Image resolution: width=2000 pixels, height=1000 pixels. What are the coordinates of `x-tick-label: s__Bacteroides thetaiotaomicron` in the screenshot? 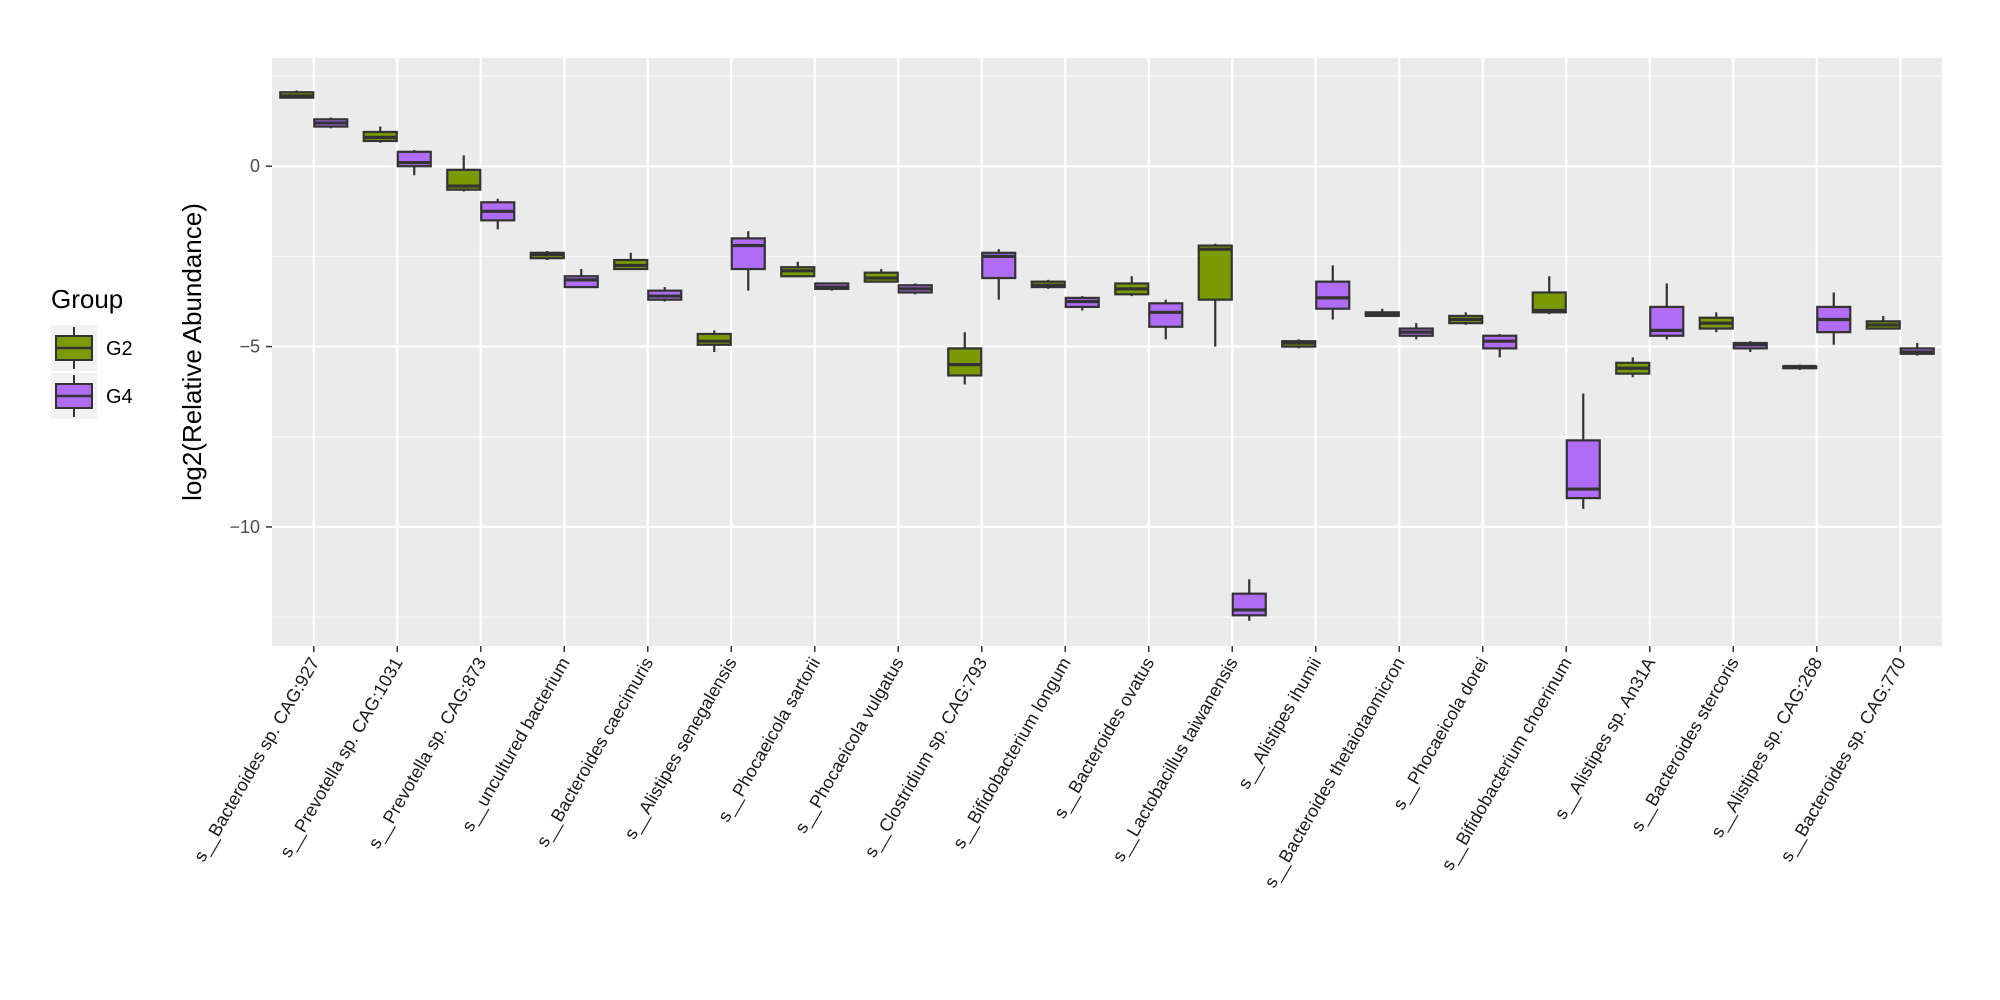 It's located at (1334, 773).